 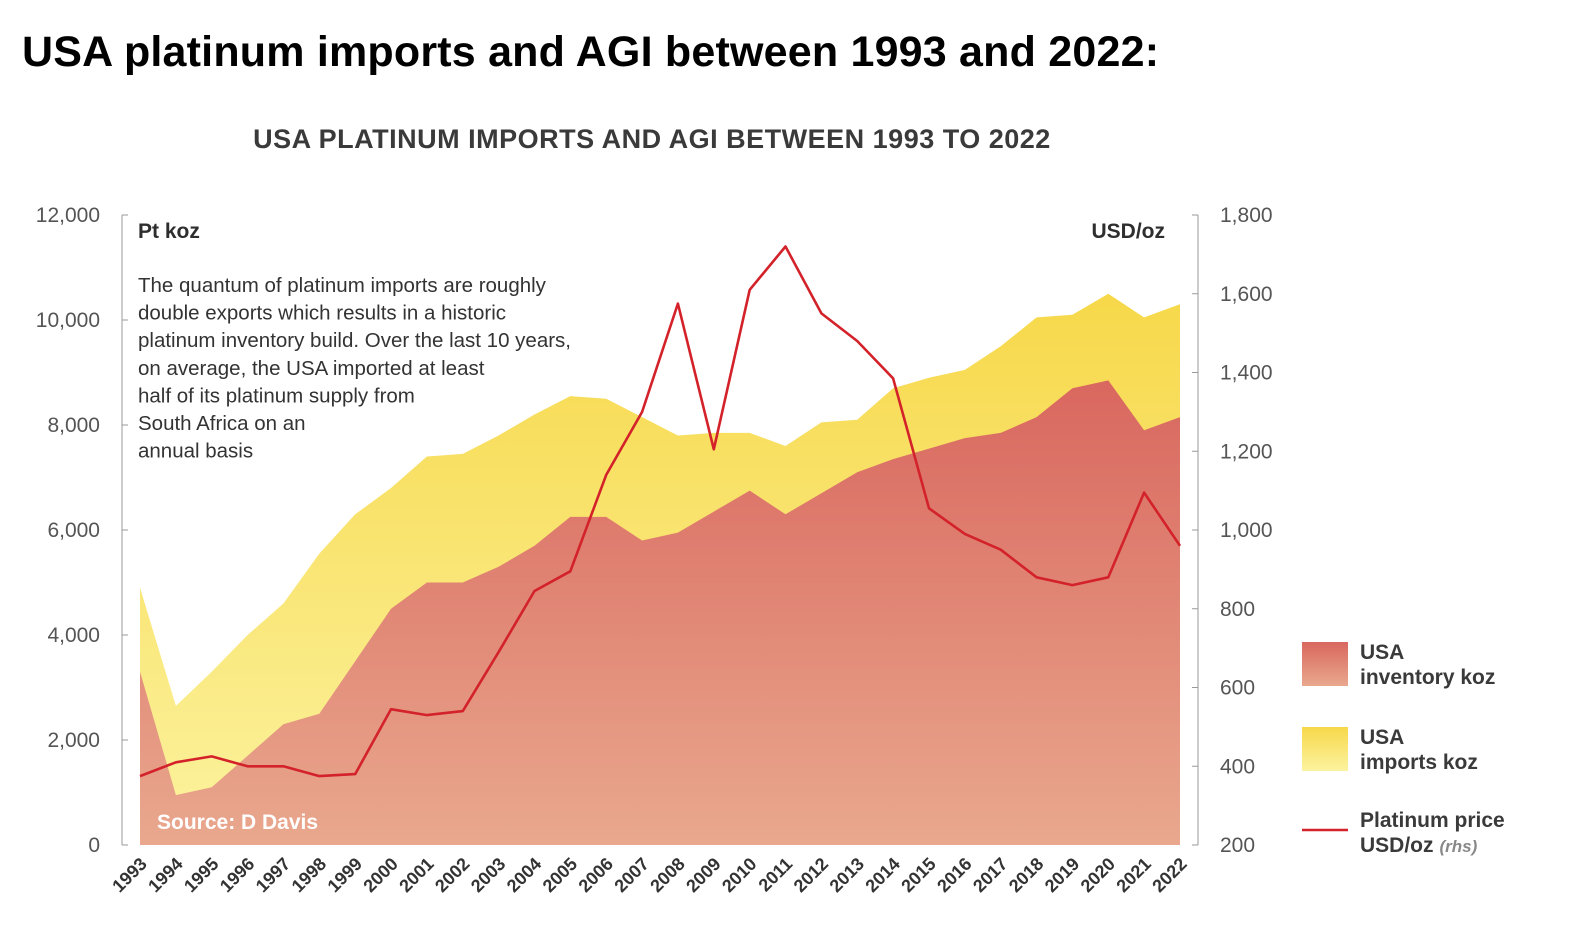 I want to click on legend-swatch-imports, so click(x=1325, y=749).